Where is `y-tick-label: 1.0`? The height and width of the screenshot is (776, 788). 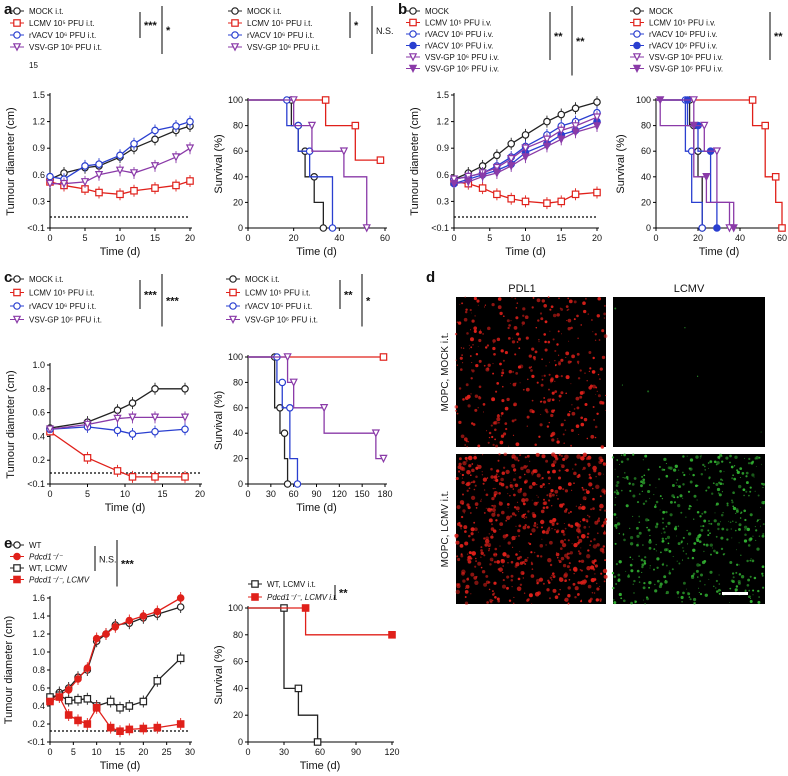 y-tick-label: 1.0 is located at coordinates (38, 365).